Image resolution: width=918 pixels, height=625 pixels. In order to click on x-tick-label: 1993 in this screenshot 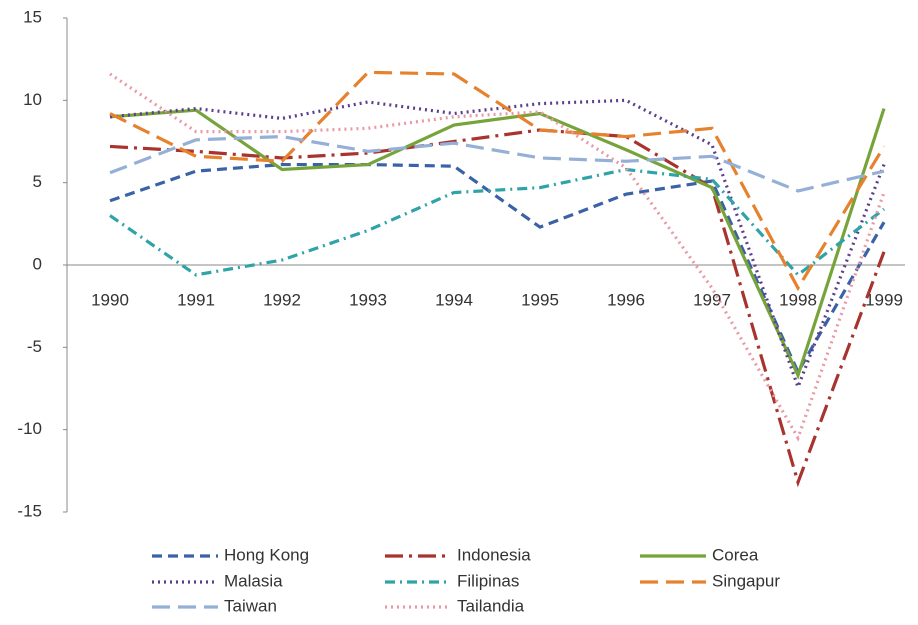, I will do `click(368, 299)`.